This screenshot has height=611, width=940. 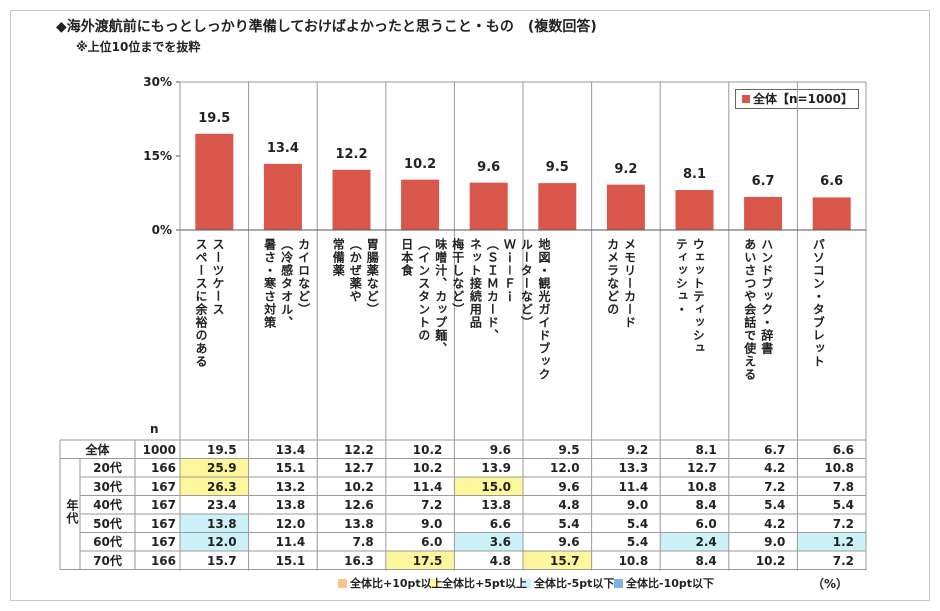 I want to click on row-label: 全体, so click(x=97, y=449).